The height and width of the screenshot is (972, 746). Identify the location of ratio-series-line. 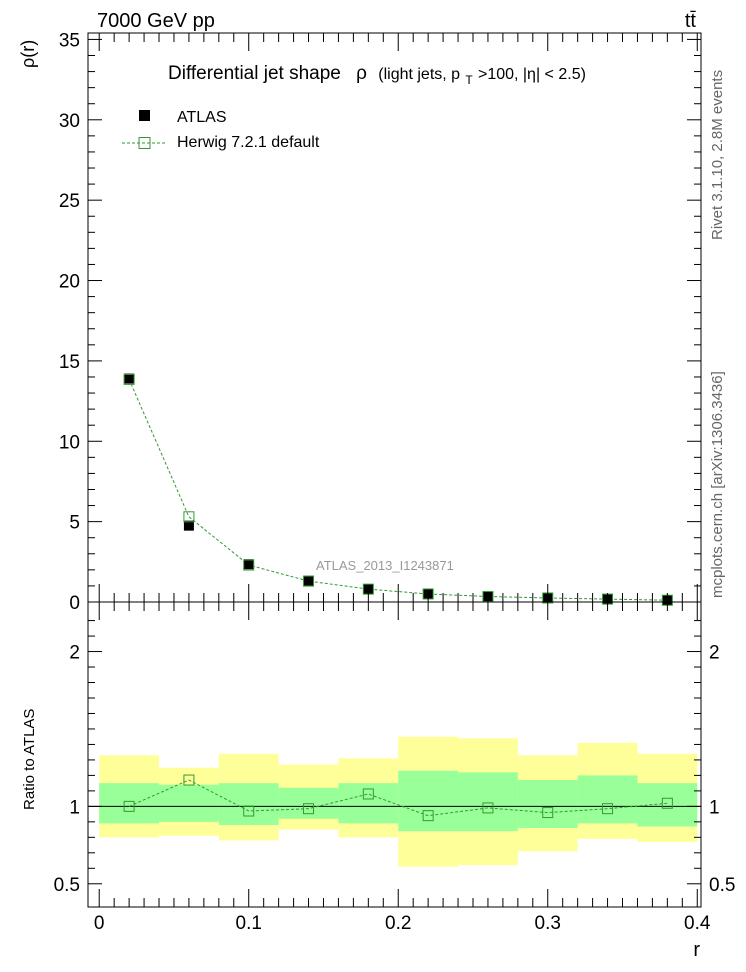
(398, 798).